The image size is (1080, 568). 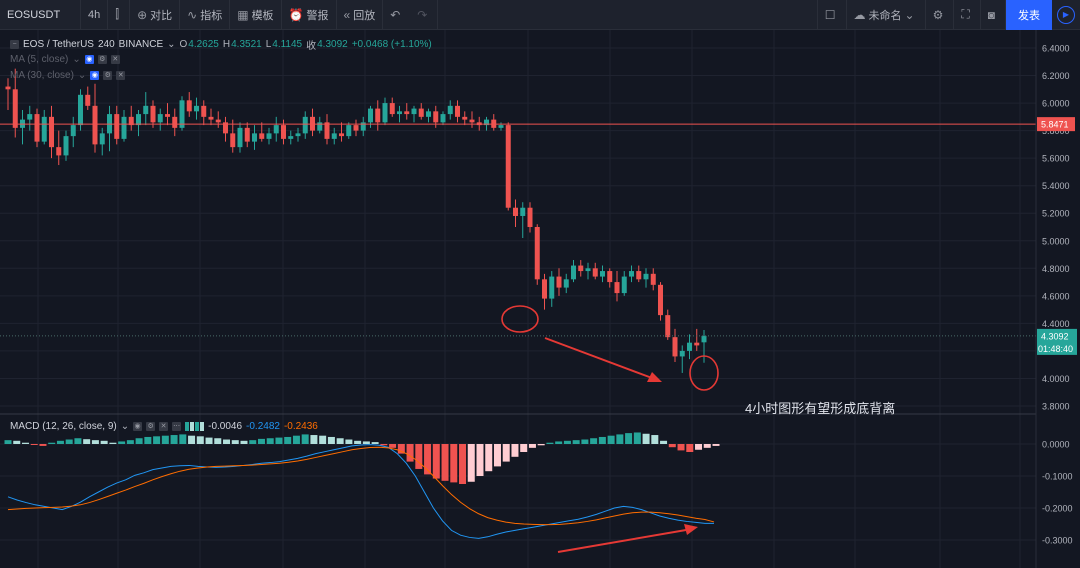 I want to click on ma30-legend: MA (30, close) ⌄ ◉ ⚙ ✕, so click(x=68, y=75).